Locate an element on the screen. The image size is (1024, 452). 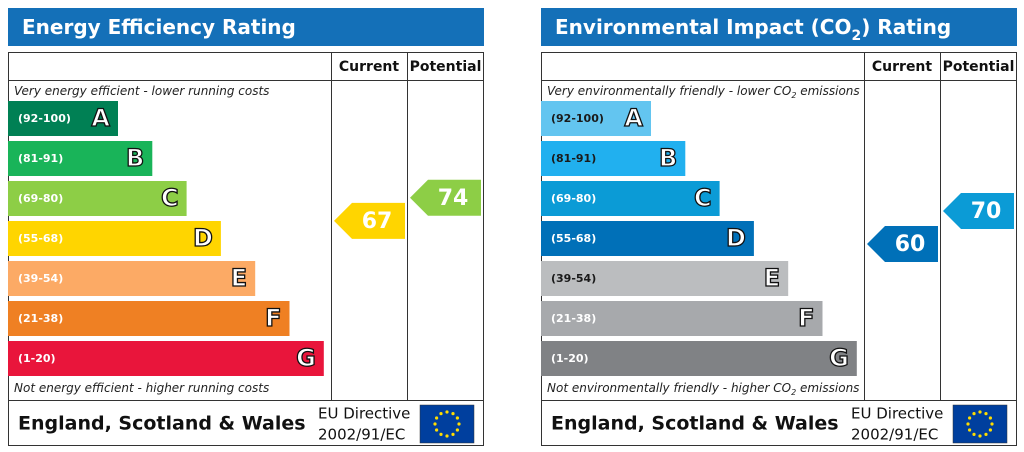
panel-title-part: Environmental Impact (CO is located at coordinates (703, 27).